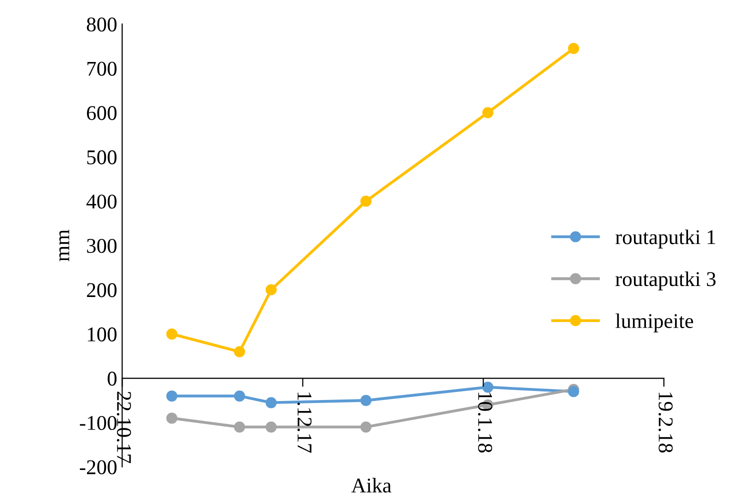 This screenshot has width=736, height=502. Describe the element at coordinates (101, 201) in the screenshot. I see `y-tick-label: 400` at that location.